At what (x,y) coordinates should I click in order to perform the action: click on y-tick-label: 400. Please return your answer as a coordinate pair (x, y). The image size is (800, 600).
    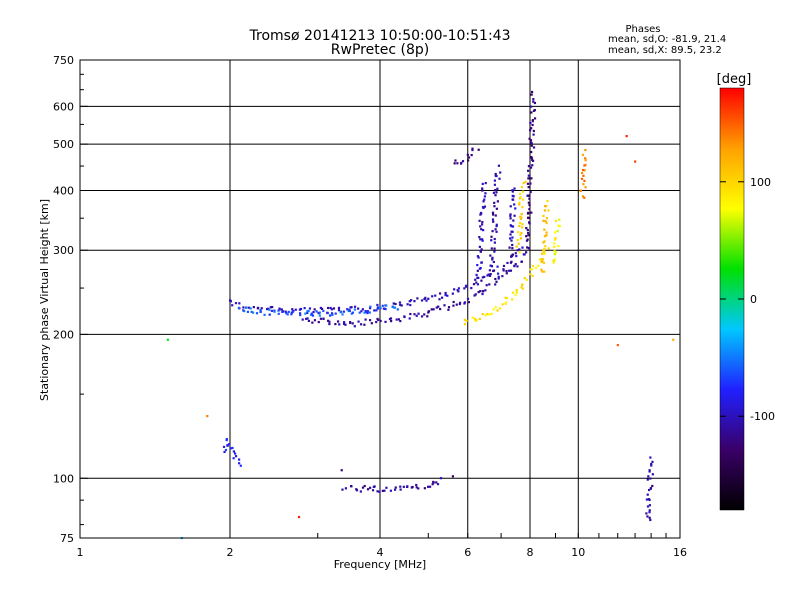
    Looking at the image, I should click on (63, 190).